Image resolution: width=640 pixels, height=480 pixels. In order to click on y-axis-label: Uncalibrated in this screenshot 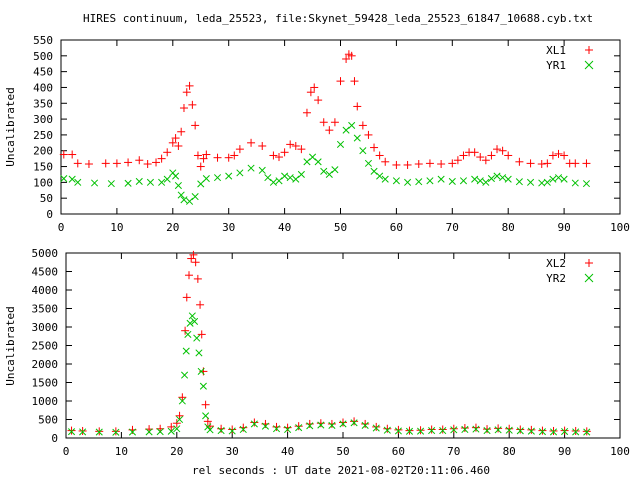, I will do `click(10, 345)`.